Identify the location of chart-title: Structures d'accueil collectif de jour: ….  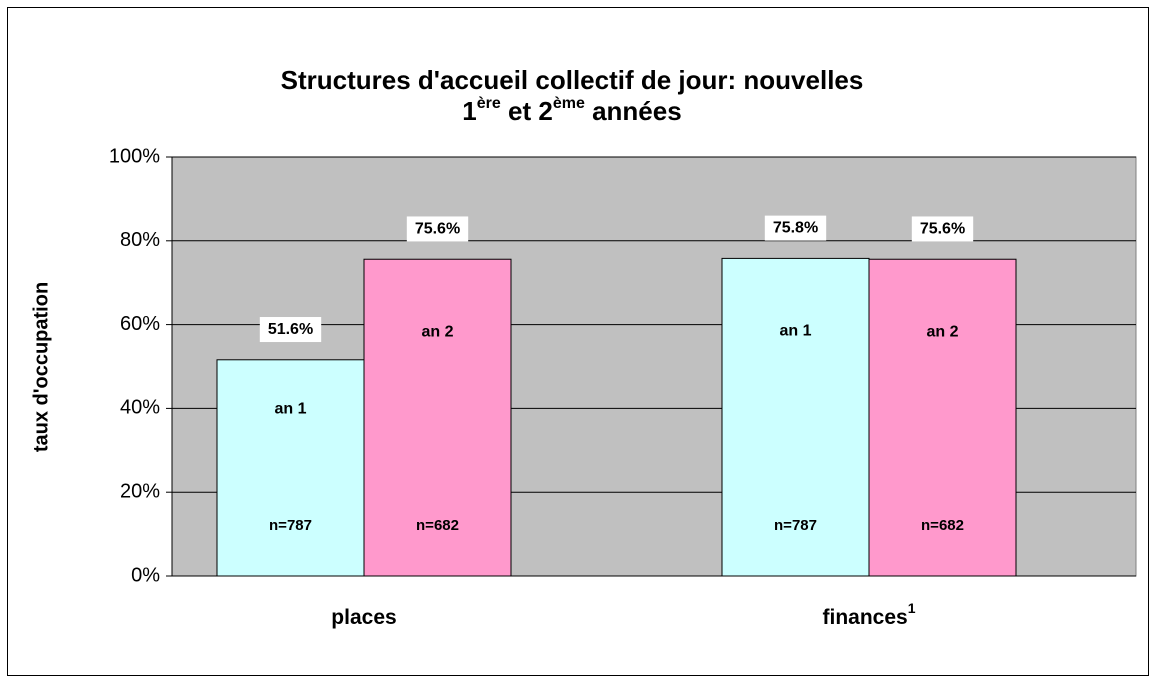
(572, 80).